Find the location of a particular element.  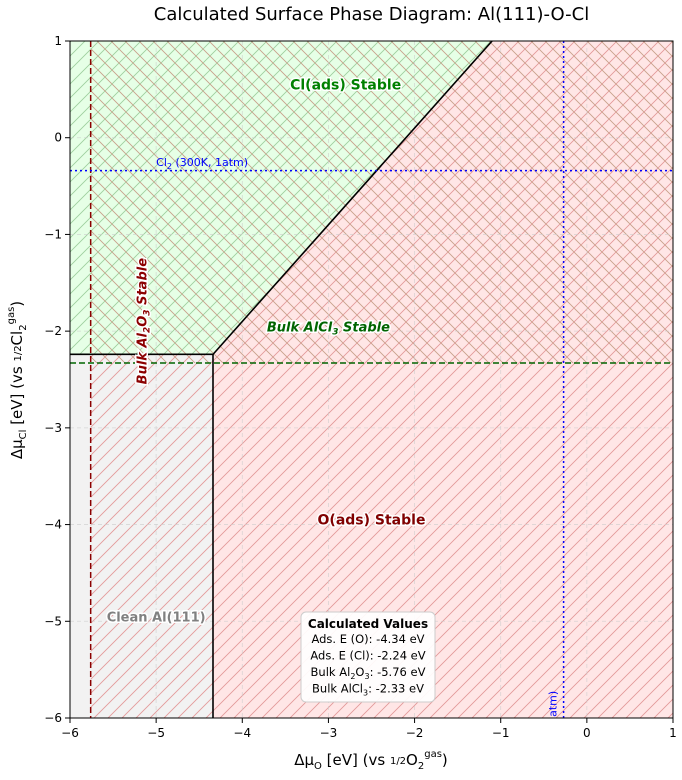

info-box-frame is located at coordinates (368, 657).